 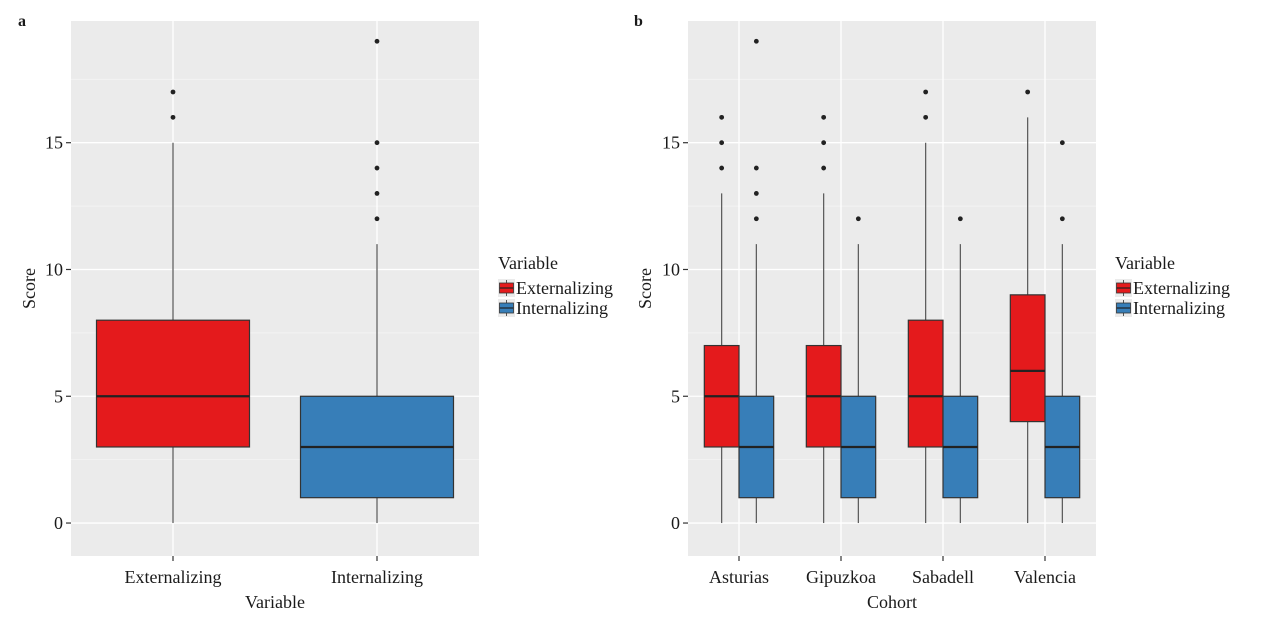 What do you see at coordinates (925, 306) in the screenshot?
I see `box-sabadell-externalizing` at bounding box center [925, 306].